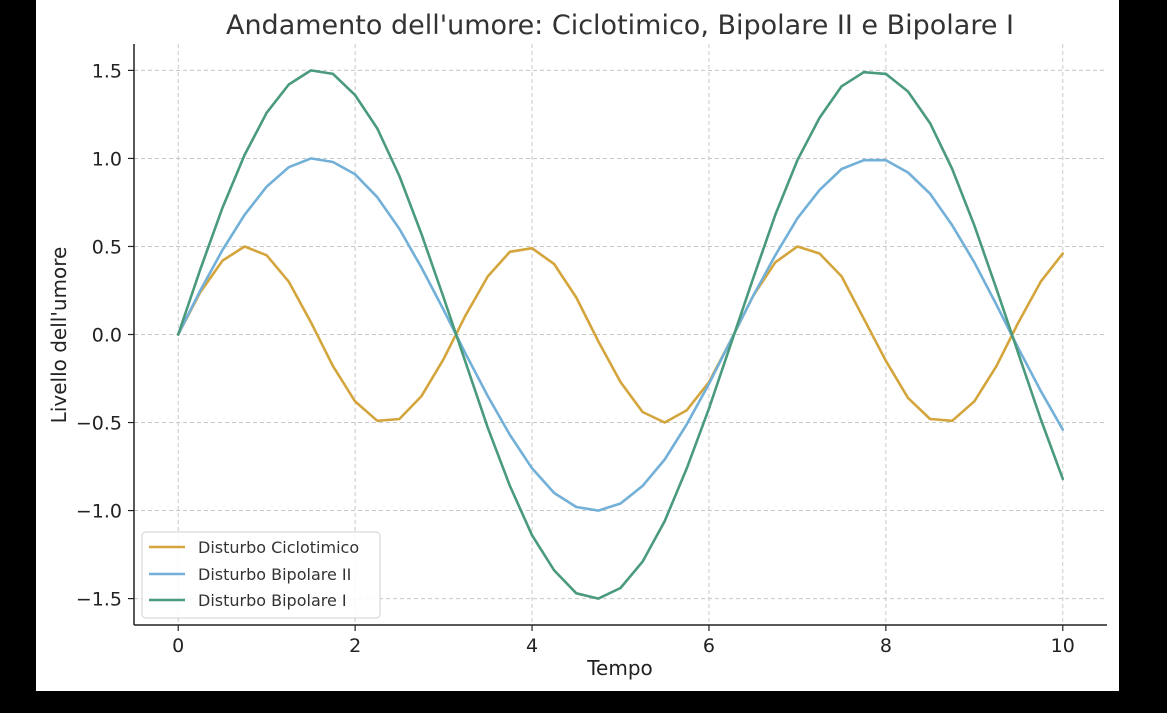  I want to click on x-tick-label: 2, so click(355, 646).